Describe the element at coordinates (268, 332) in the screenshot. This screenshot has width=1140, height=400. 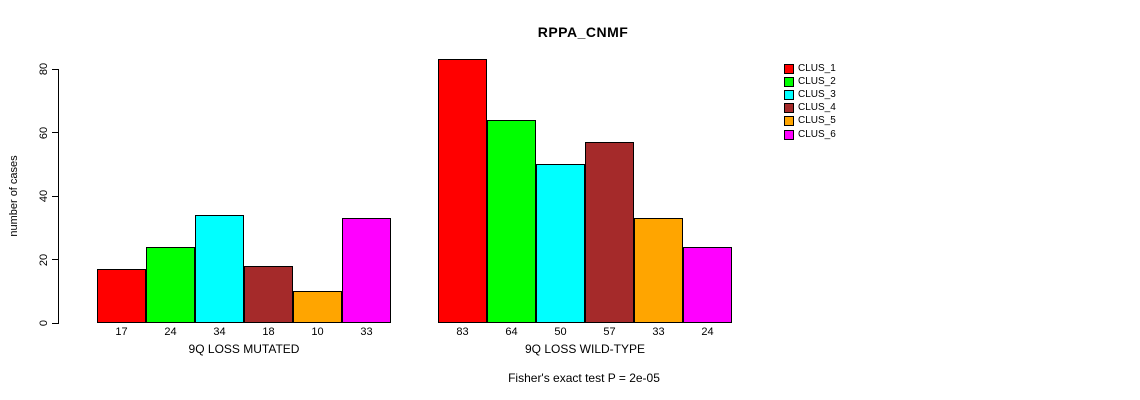
I see `bar-value-label: 18` at that location.